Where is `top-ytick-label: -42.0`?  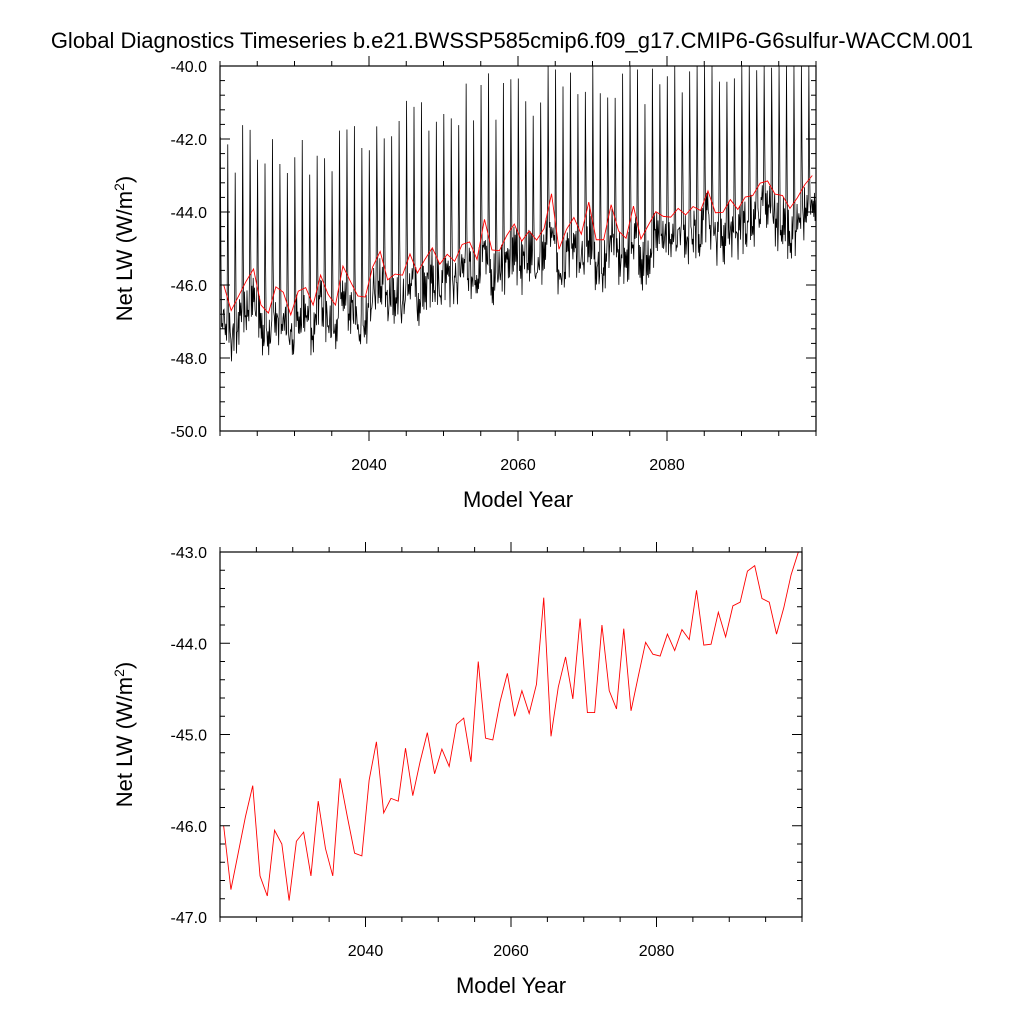
top-ytick-label: -42.0 is located at coordinates (189, 140).